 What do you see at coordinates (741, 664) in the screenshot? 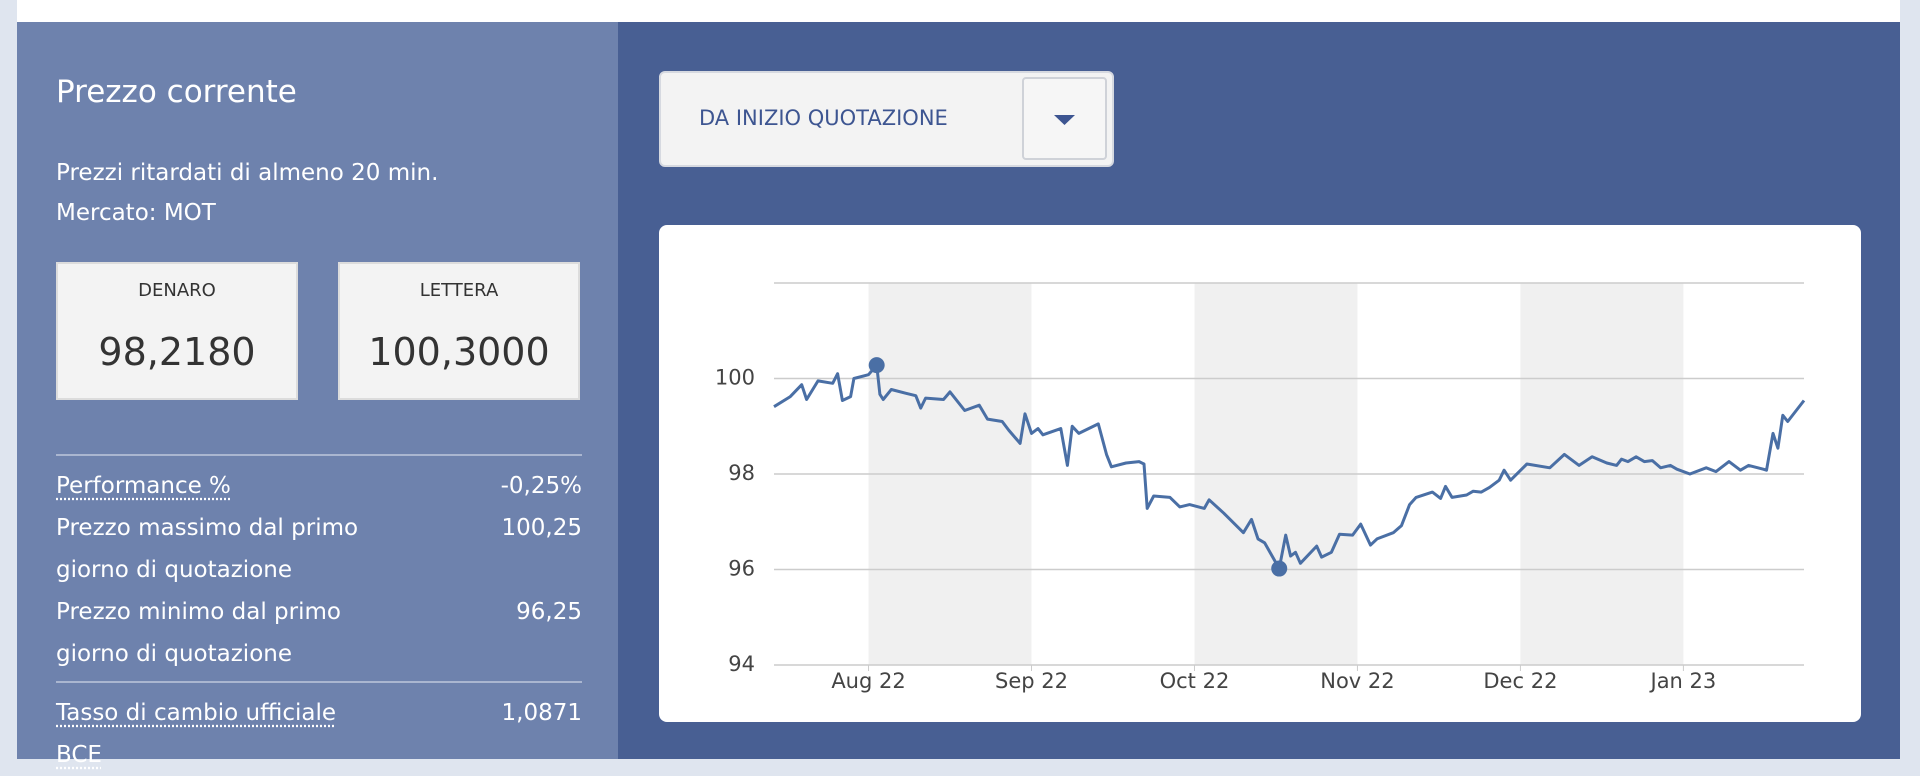
I see `y-tick-label: 94` at bounding box center [741, 664].